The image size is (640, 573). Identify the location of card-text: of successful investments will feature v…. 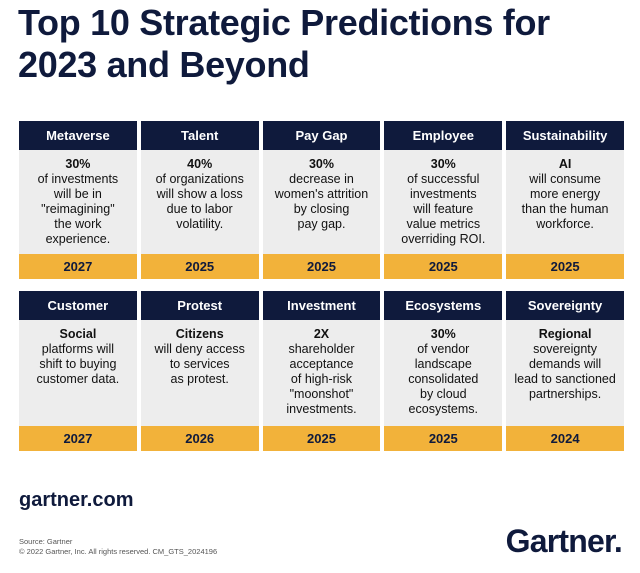
(443, 209).